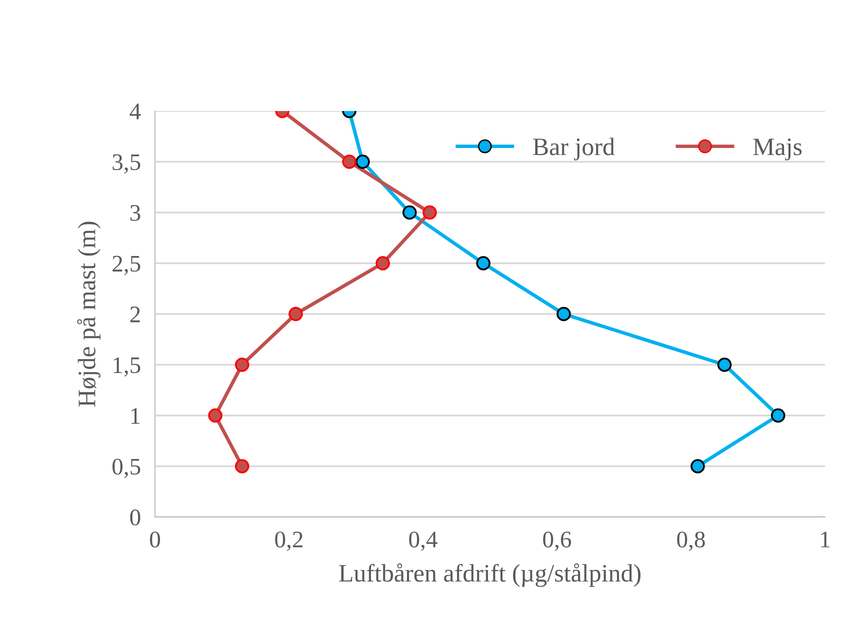 This screenshot has height=642, width=855. Describe the element at coordinates (288, 541) in the screenshot. I see `x-tick-label: 0,2` at that location.